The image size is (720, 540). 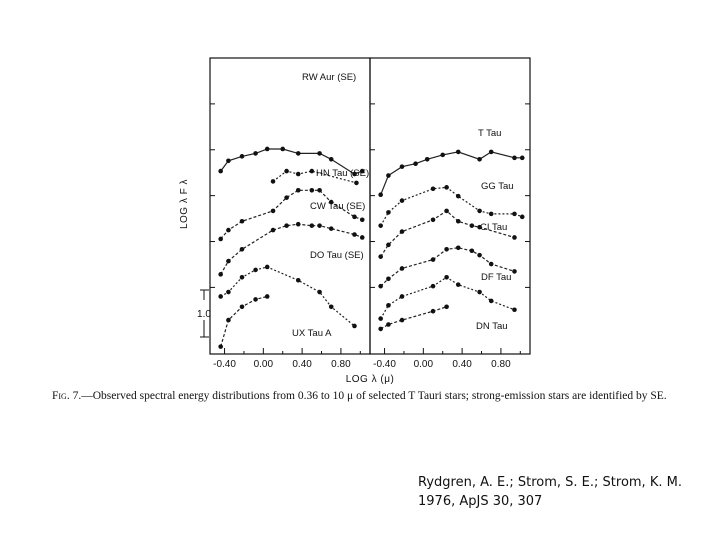 What do you see at coordinates (492, 326) in the screenshot?
I see `series-label: DN Tau` at bounding box center [492, 326].